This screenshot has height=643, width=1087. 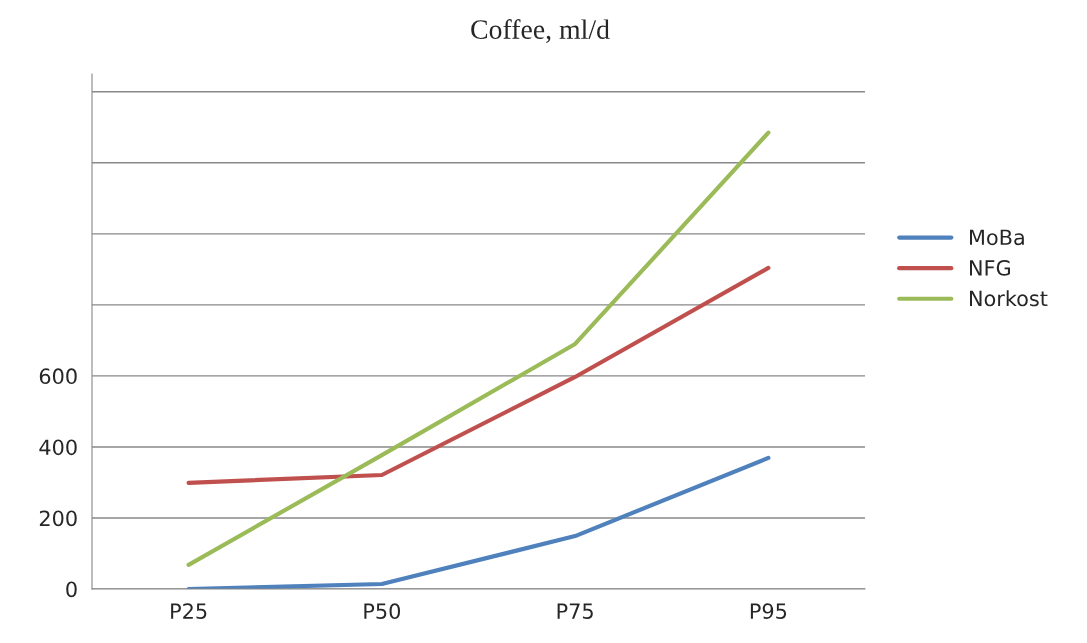 What do you see at coordinates (990, 267) in the screenshot?
I see `legend-label: NFG` at bounding box center [990, 267].